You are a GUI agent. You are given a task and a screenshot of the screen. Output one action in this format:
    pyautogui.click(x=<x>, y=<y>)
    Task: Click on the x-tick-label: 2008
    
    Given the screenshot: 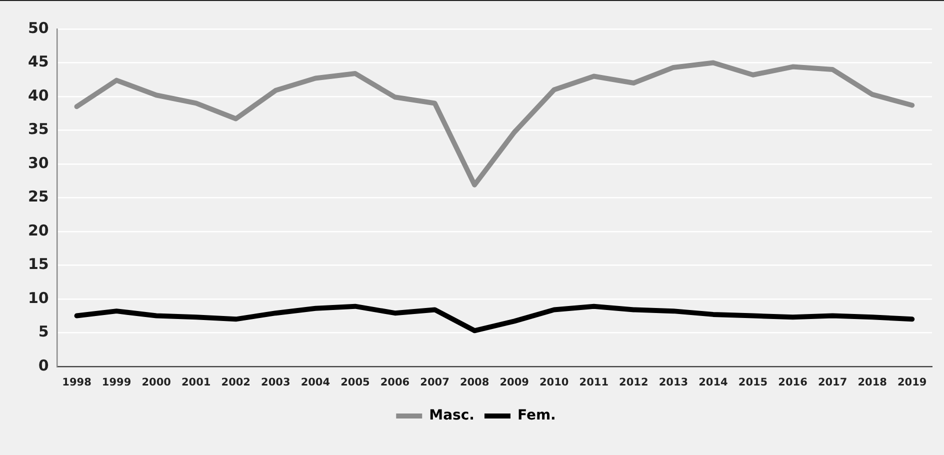 What is the action you would take?
    pyautogui.click(x=475, y=382)
    